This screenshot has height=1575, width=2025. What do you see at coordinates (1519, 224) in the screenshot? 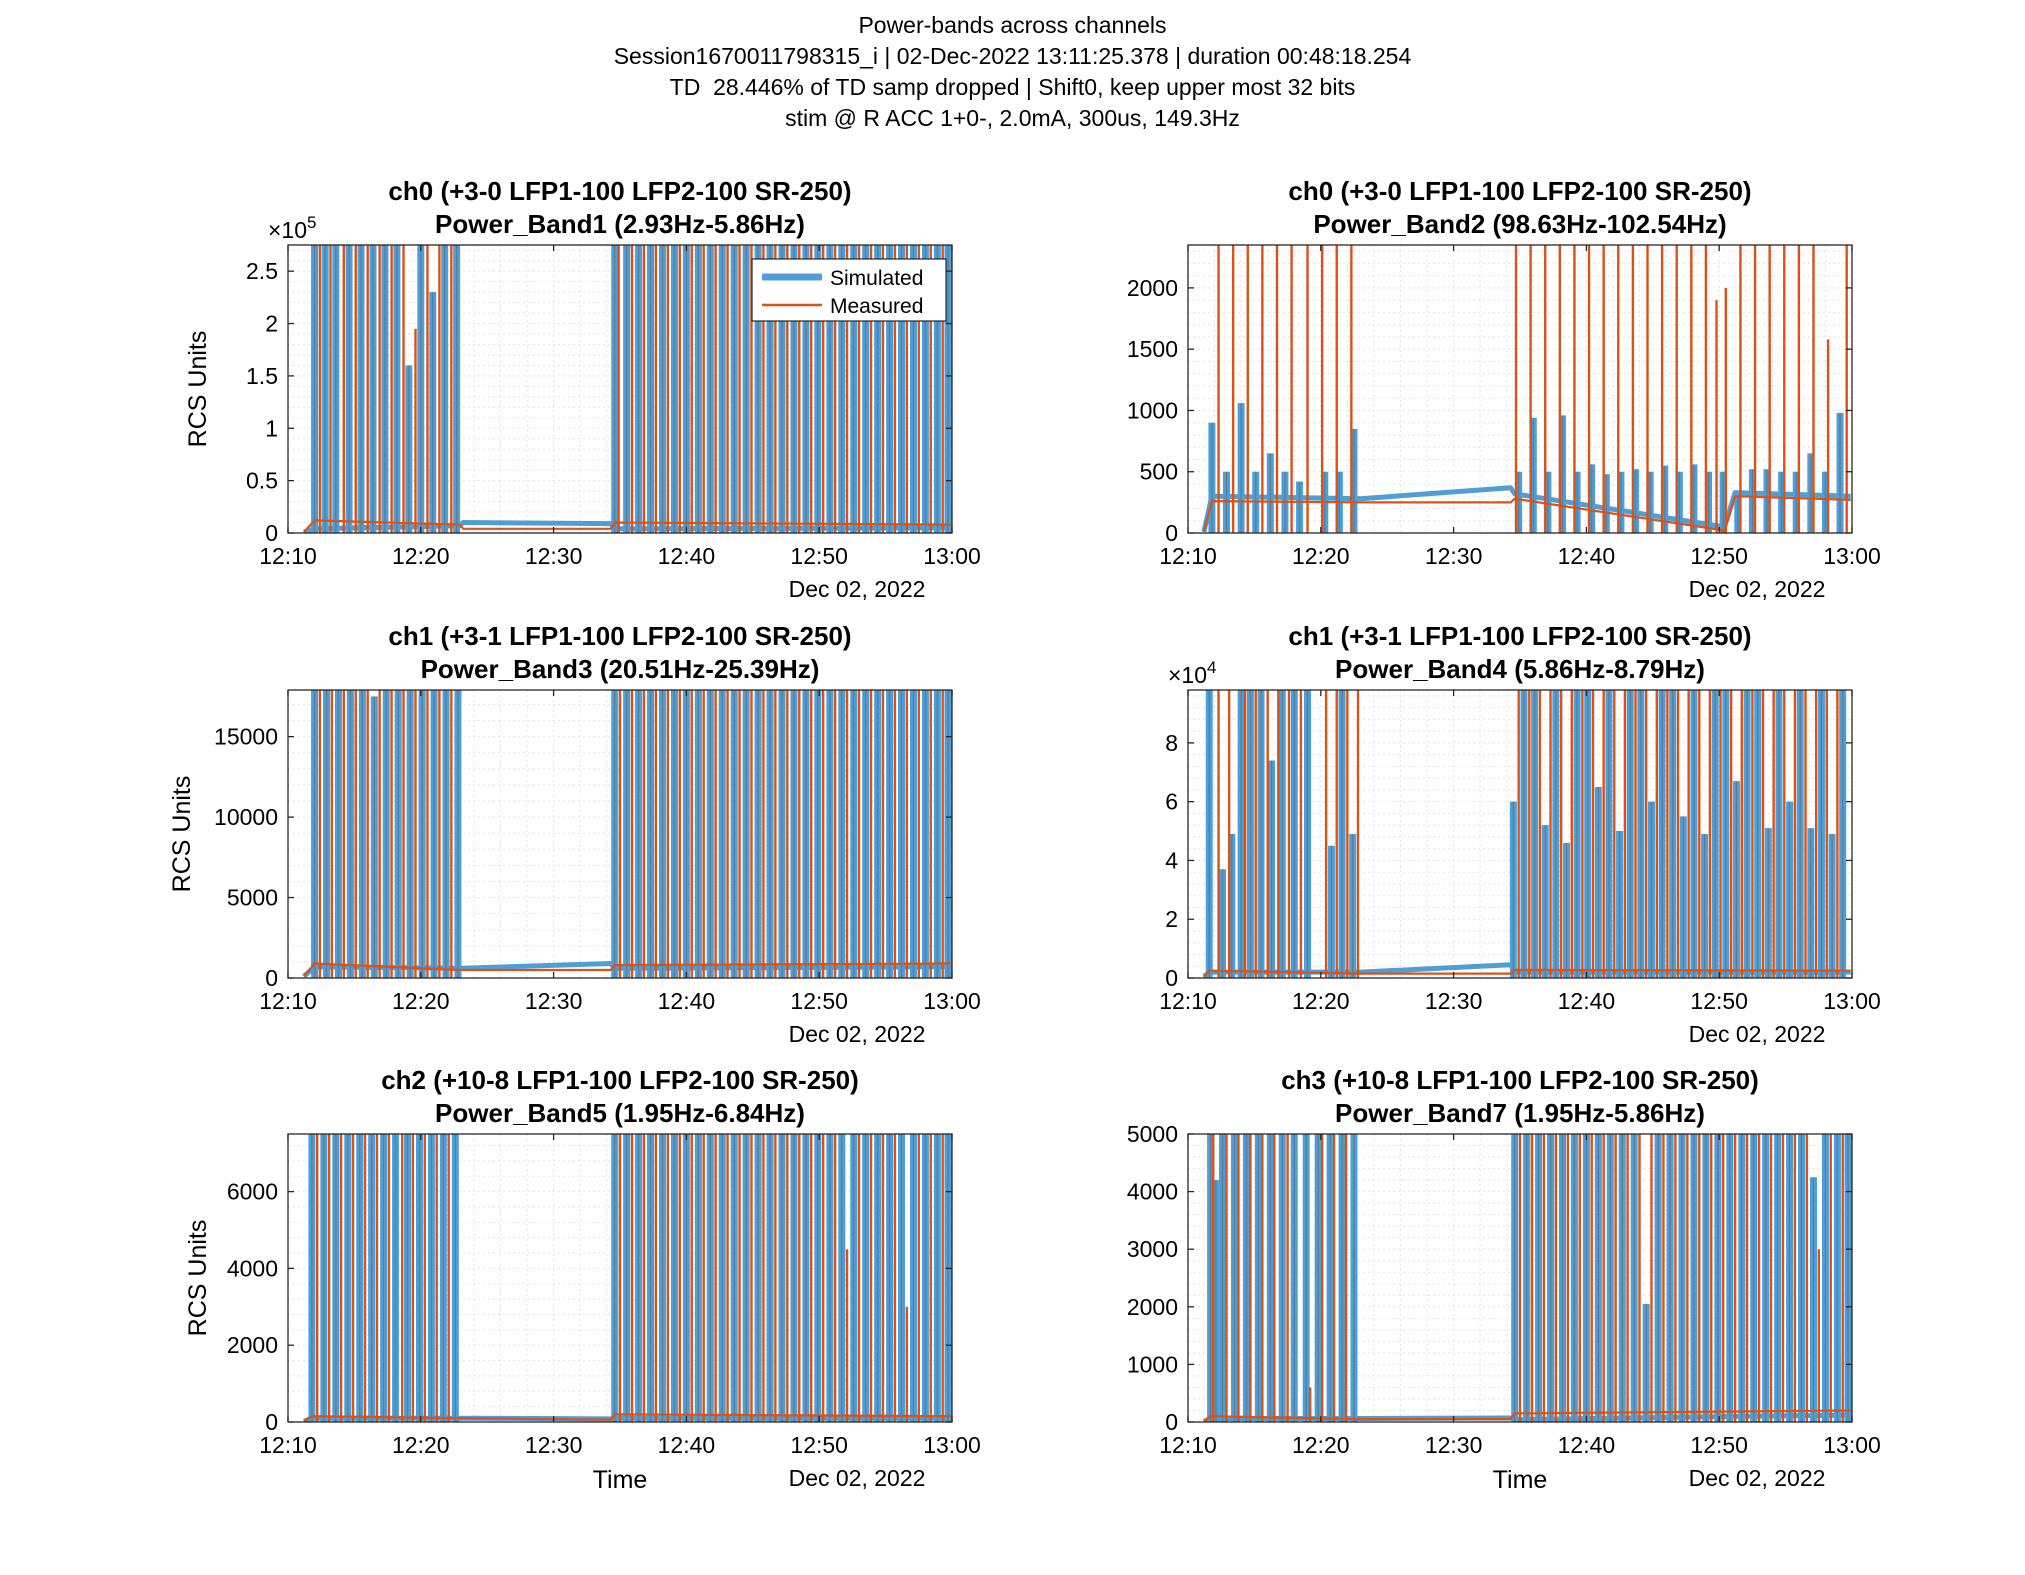
I see `subplot-subtitle: Power_Band2 (98.63Hz-102.54Hz)` at bounding box center [1519, 224].